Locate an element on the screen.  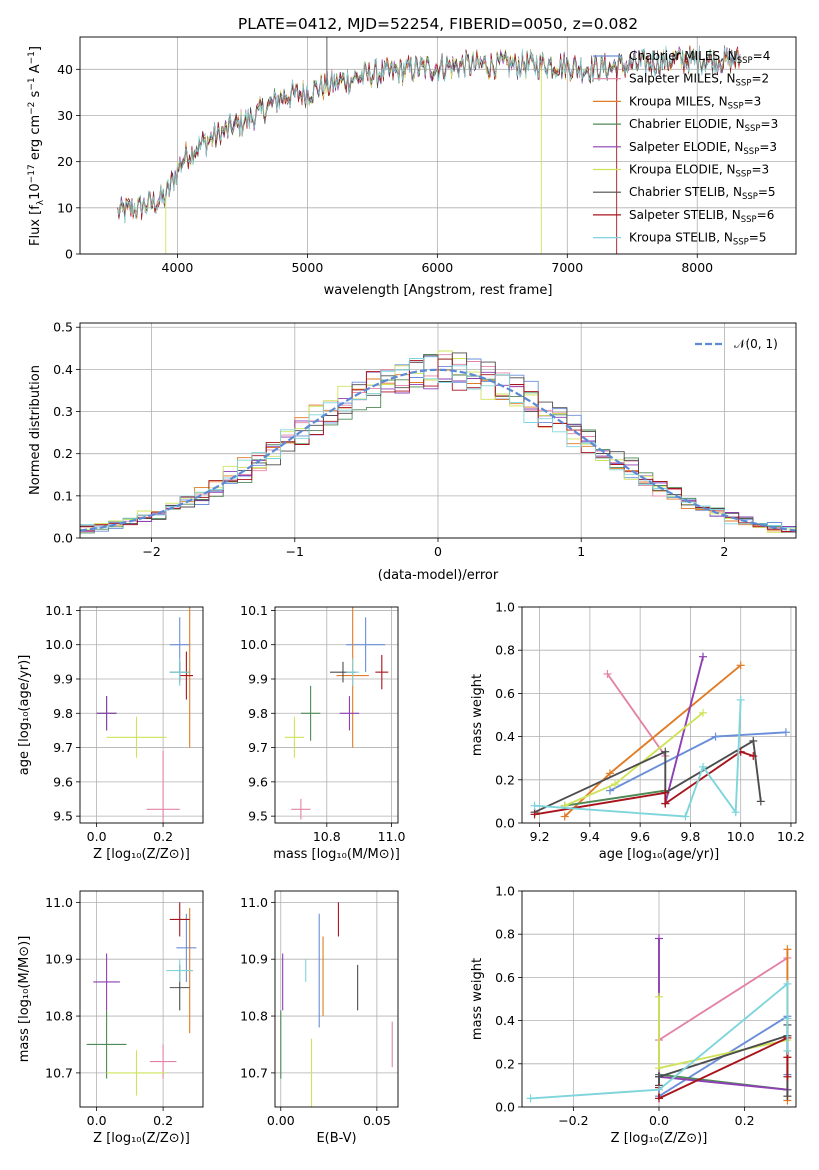
agez-xlabel: Z [log₁₀(Z/Z⊙)] is located at coordinates (141, 854).